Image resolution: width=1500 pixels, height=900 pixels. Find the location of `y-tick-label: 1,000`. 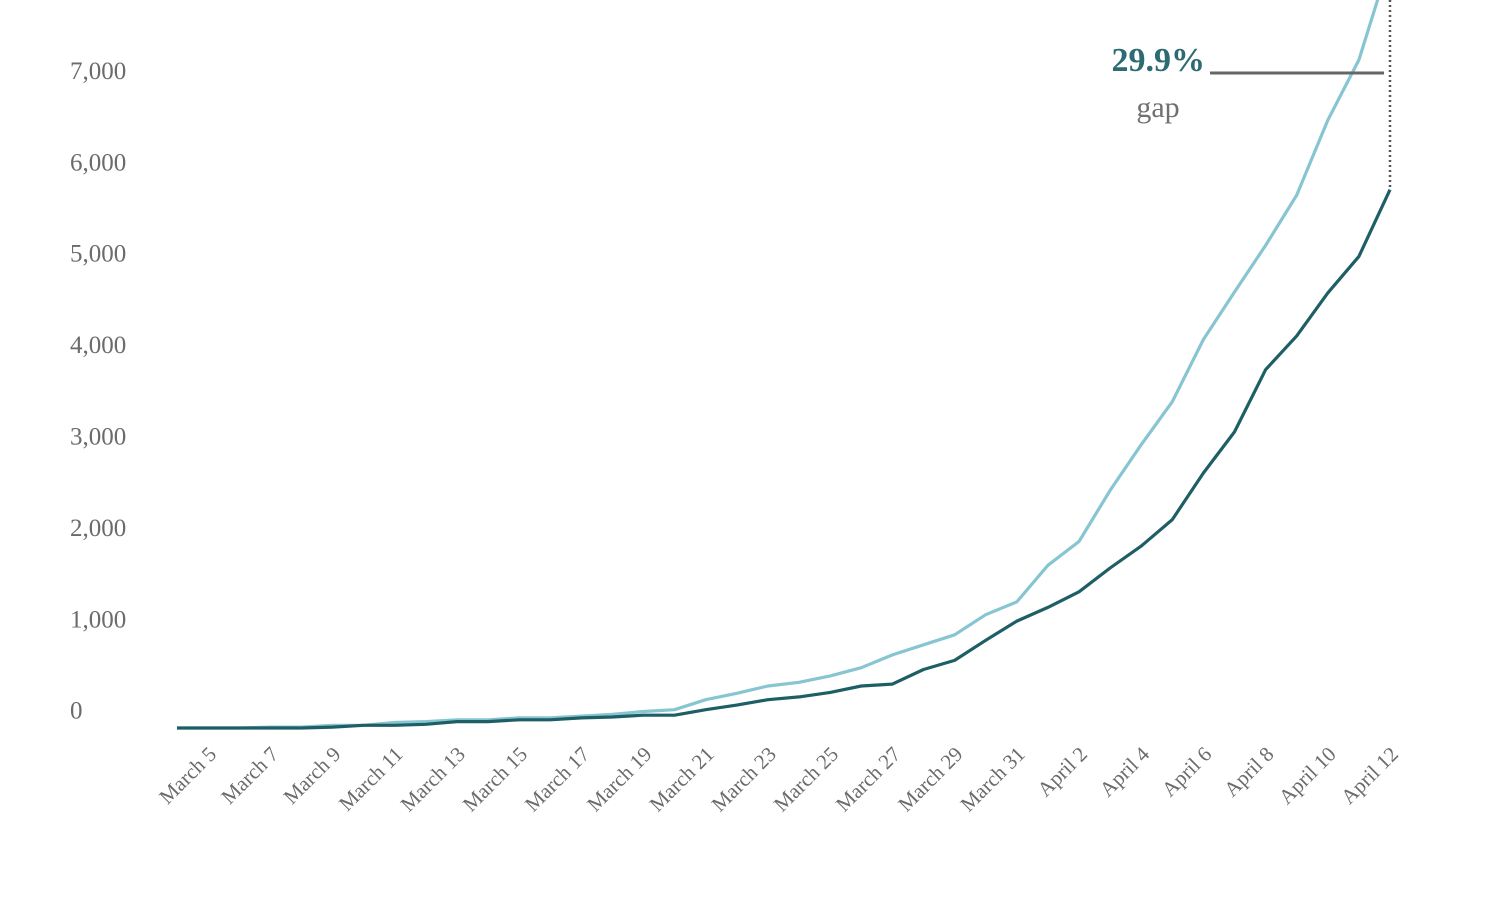

y-tick-label: 1,000 is located at coordinates (98, 619).